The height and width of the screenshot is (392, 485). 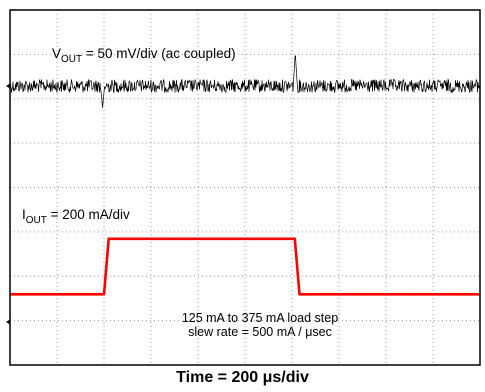 What do you see at coordinates (242, 377) in the screenshot?
I see `x-axis-label: Time = 200 μs/div` at bounding box center [242, 377].